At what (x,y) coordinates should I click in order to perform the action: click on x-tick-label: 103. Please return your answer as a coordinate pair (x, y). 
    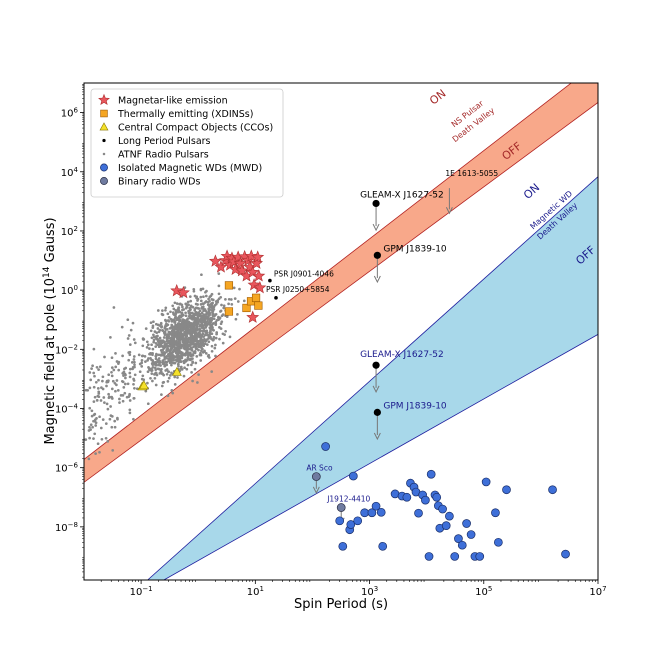
    Looking at the image, I should click on (369, 591).